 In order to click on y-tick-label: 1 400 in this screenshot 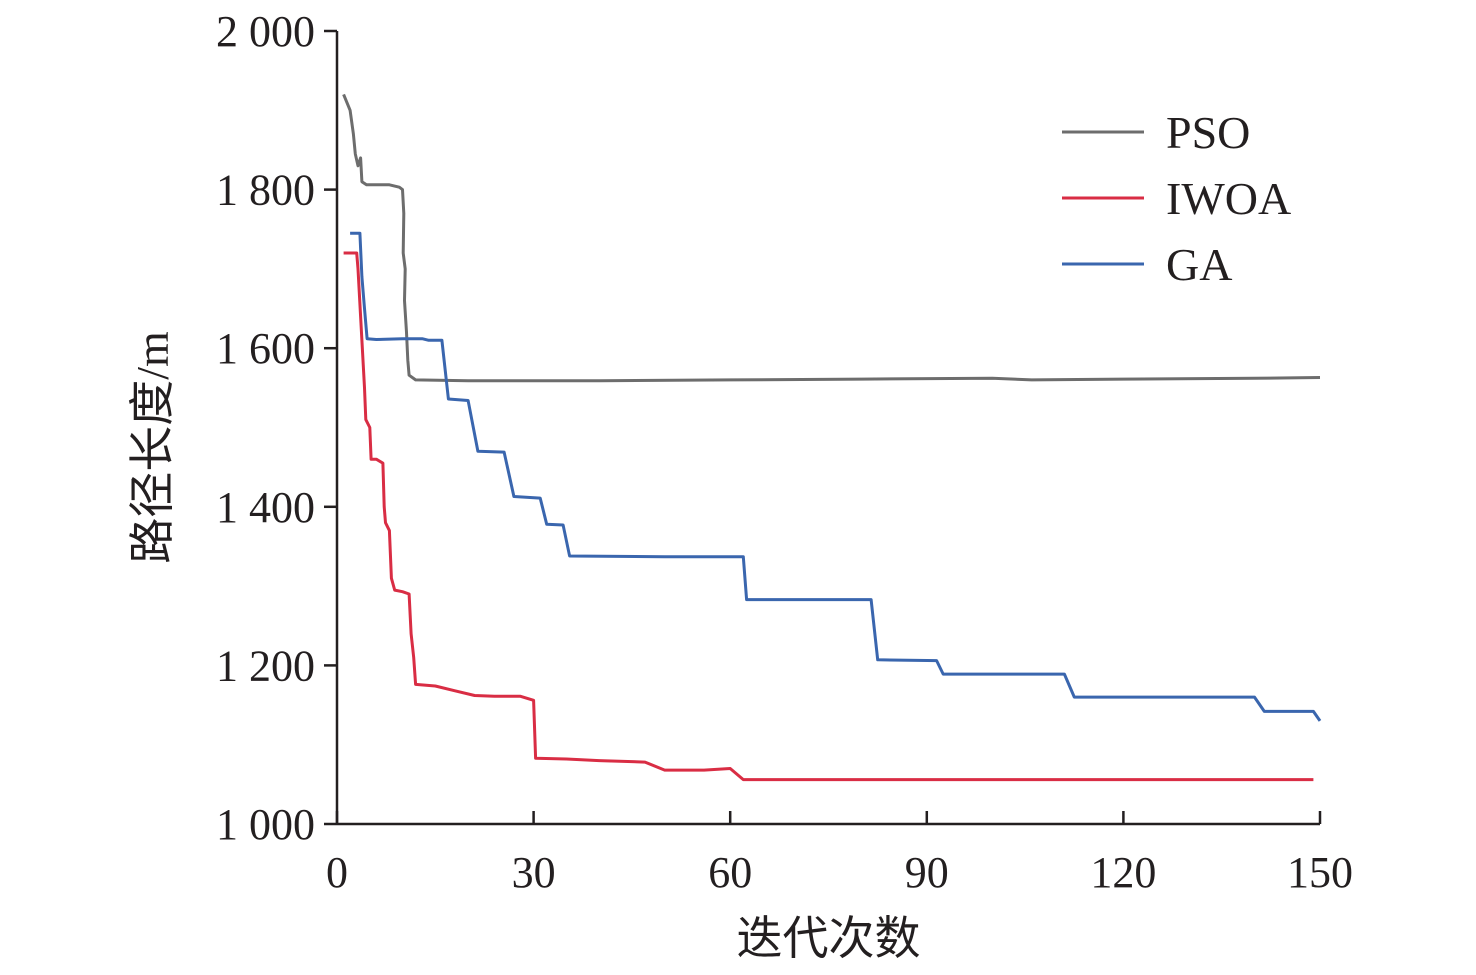, I will do `click(265, 507)`.